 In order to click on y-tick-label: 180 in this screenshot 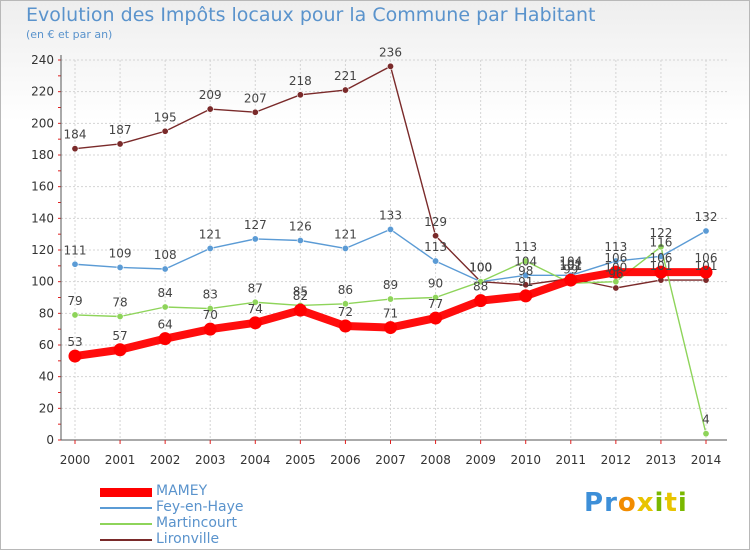, I will do `click(42, 155)`.